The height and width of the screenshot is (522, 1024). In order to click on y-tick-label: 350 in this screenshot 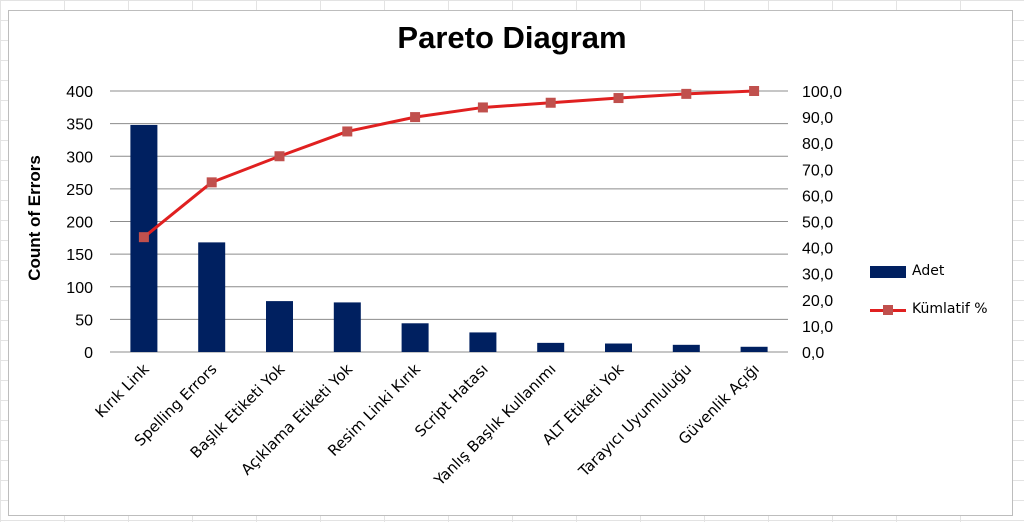, I will do `click(79, 125)`.